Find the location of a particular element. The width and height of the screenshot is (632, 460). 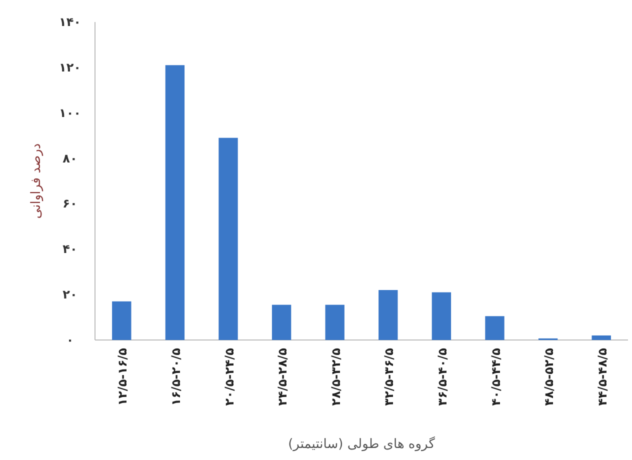

y-tick-label: ۱۰۰ is located at coordinates (70, 113).